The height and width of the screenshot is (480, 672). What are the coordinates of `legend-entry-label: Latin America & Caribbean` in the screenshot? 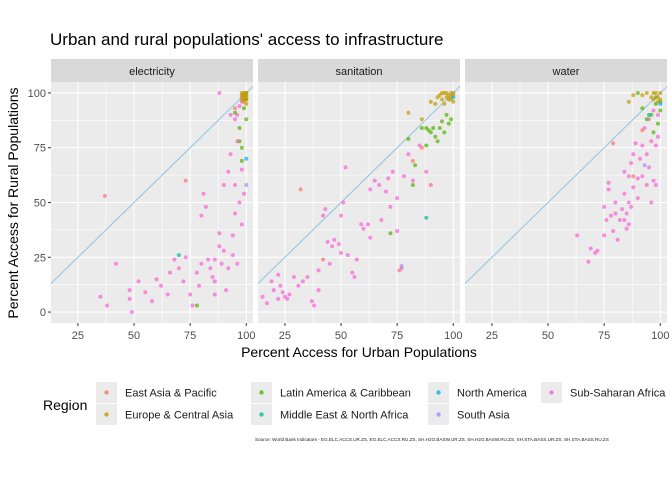 It's located at (345, 394).